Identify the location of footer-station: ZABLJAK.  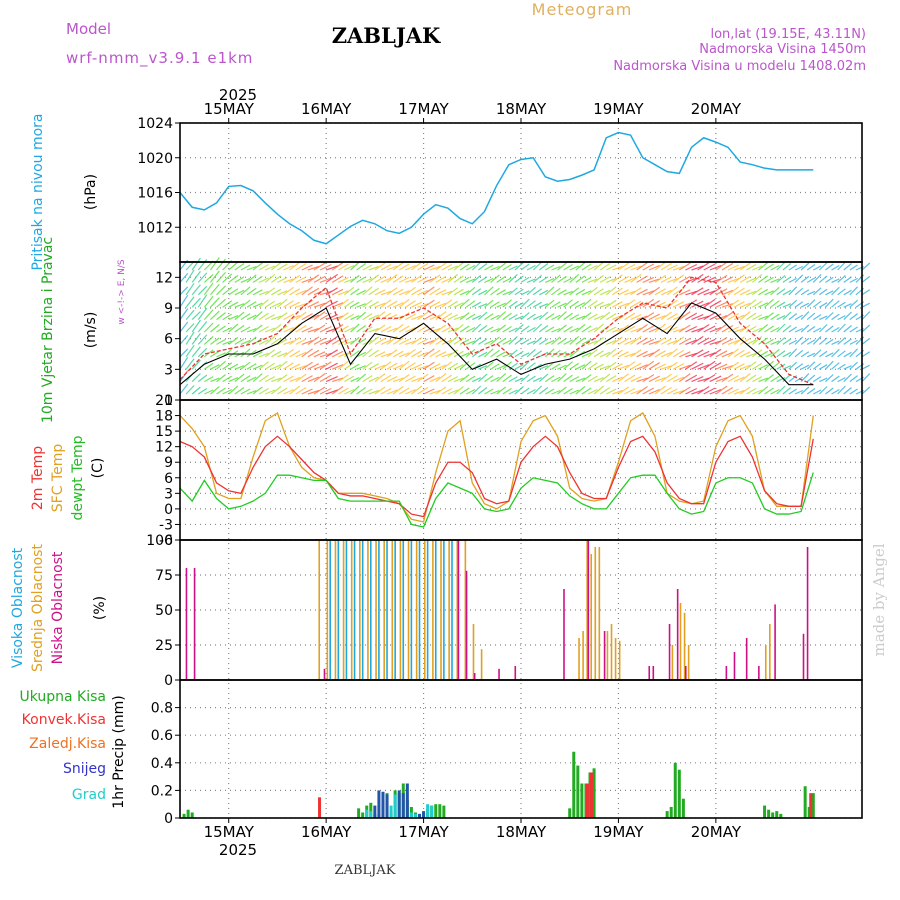
(365, 870).